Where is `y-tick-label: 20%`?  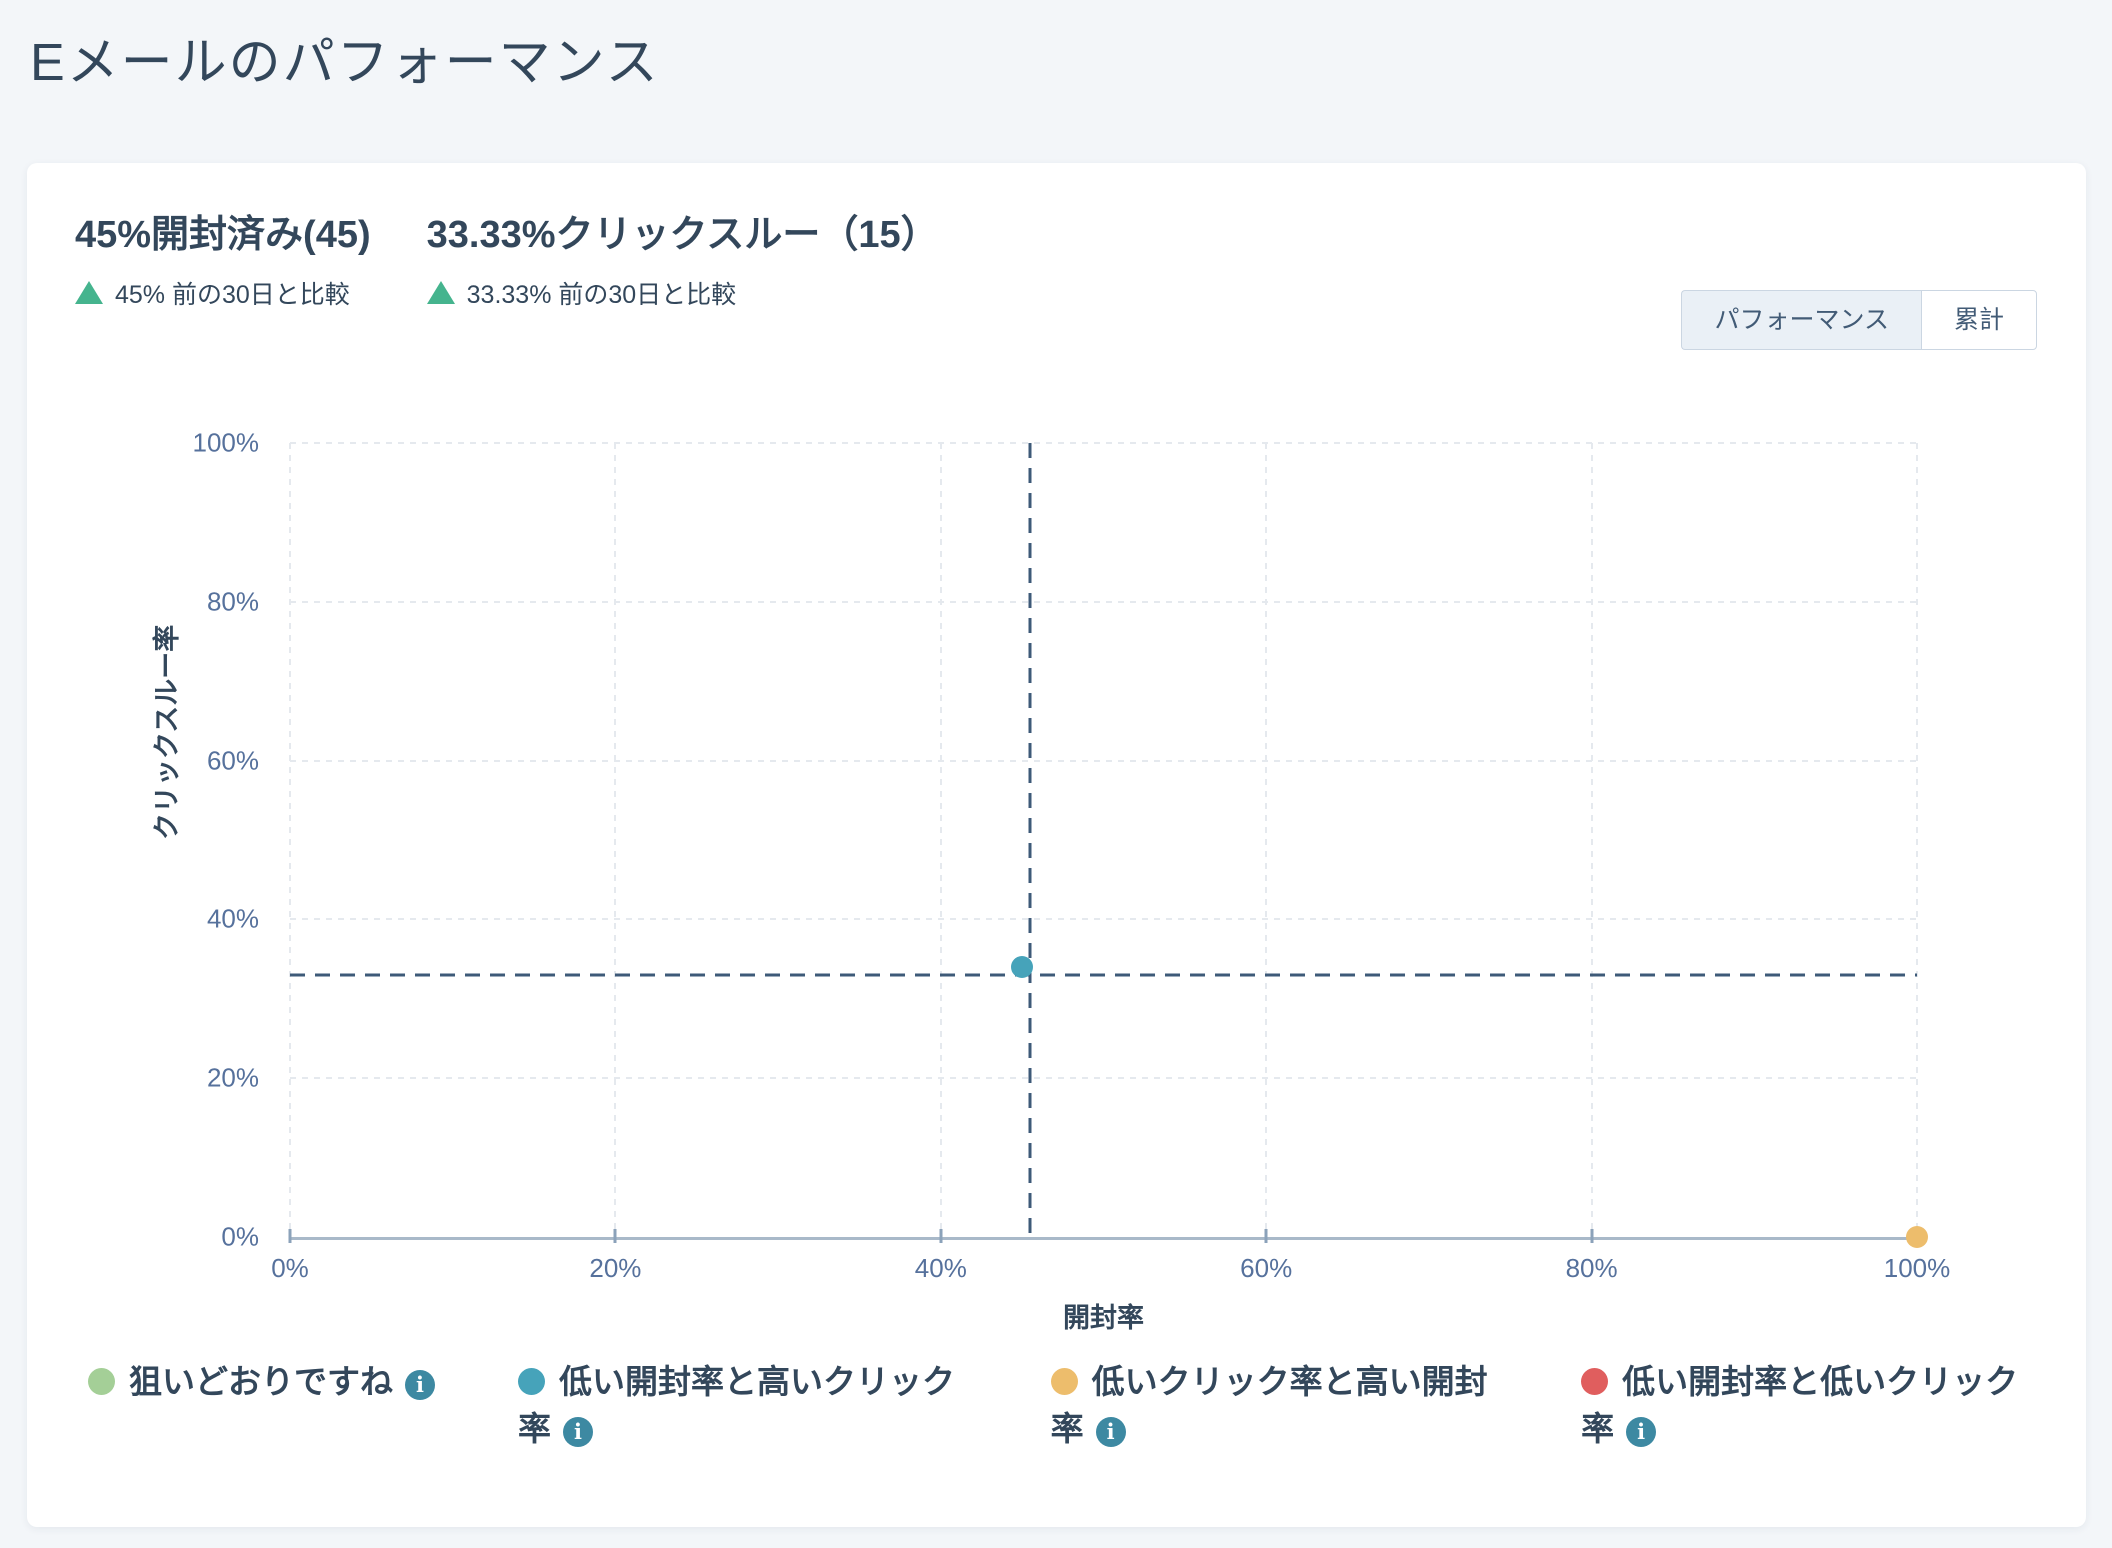
y-tick-label: 20% is located at coordinates (232, 1077).